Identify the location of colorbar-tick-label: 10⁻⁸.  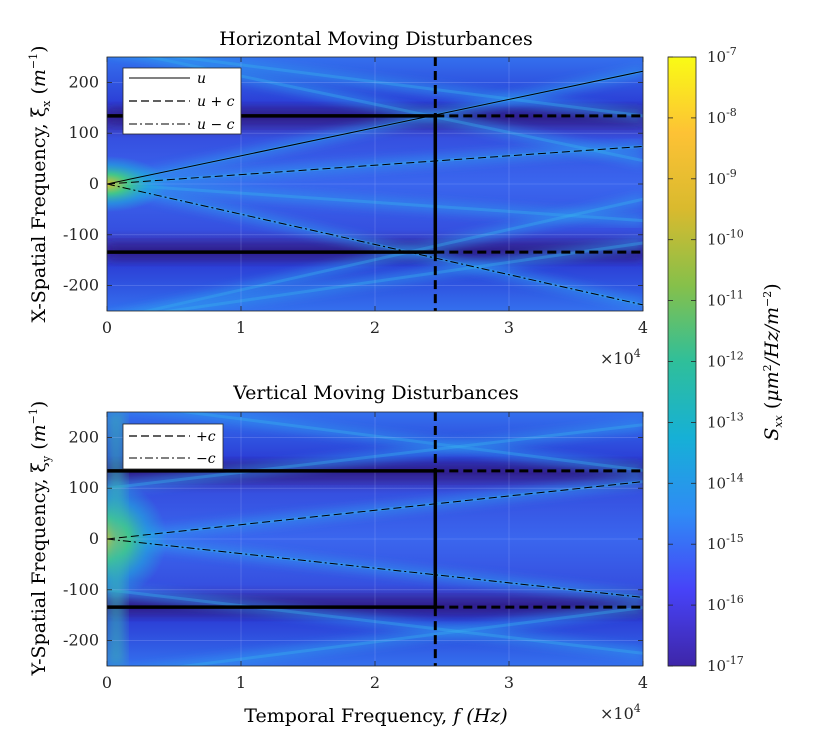
(722, 116).